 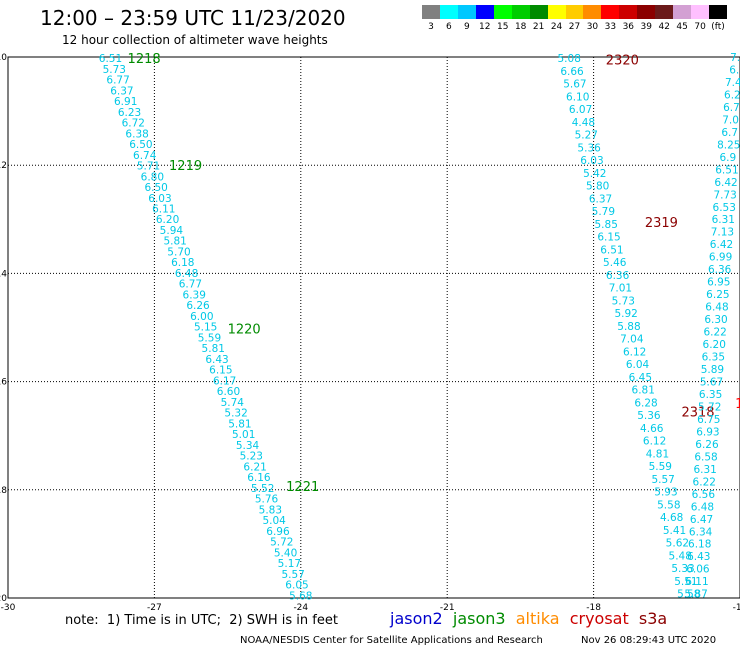 What do you see at coordinates (586, 136) in the screenshot?
I see `swh-value-label: 5.27` at bounding box center [586, 136].